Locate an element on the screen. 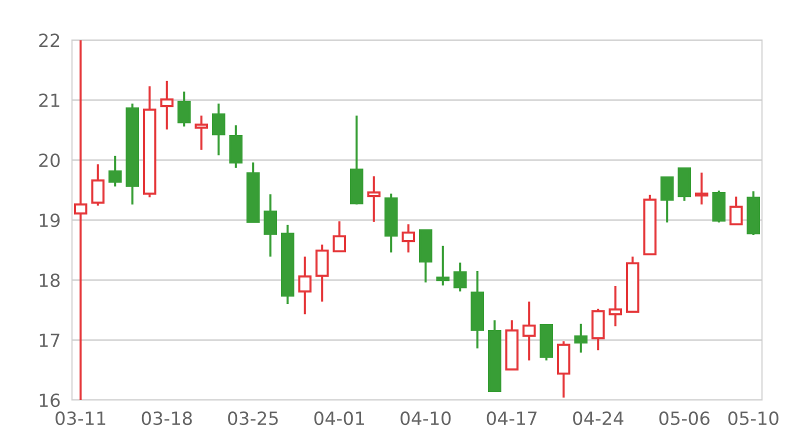  x-tick-label: 03-11 is located at coordinates (81, 418).